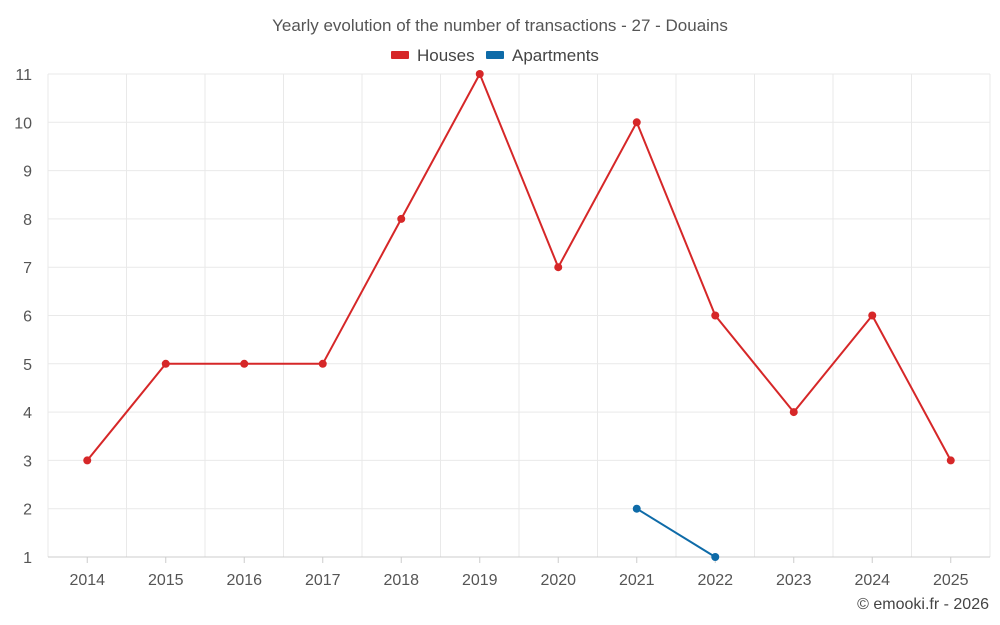 The height and width of the screenshot is (625, 1000). Describe the element at coordinates (794, 580) in the screenshot. I see `x-tick-label: 2023` at that location.